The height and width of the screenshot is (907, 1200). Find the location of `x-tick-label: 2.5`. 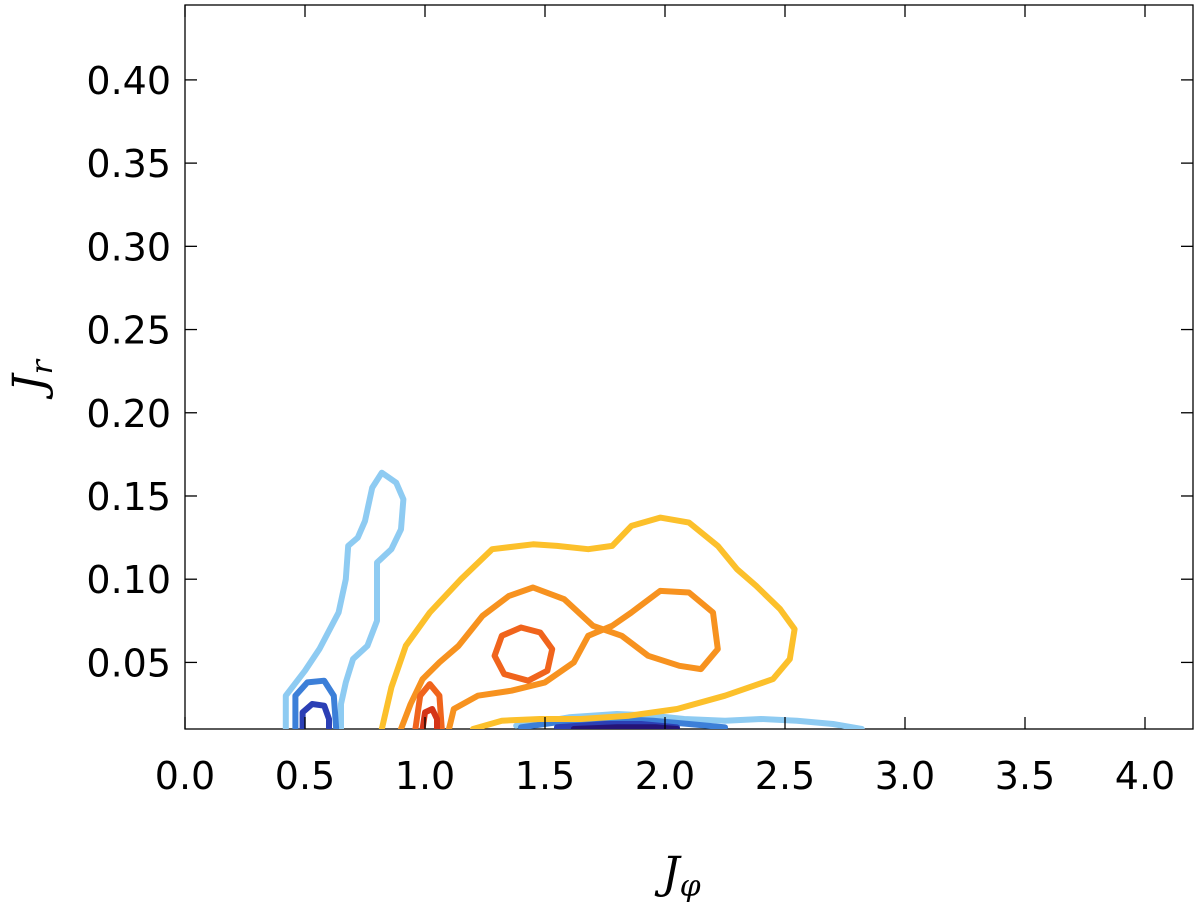

x-tick-label: 2.5 is located at coordinates (785, 776).